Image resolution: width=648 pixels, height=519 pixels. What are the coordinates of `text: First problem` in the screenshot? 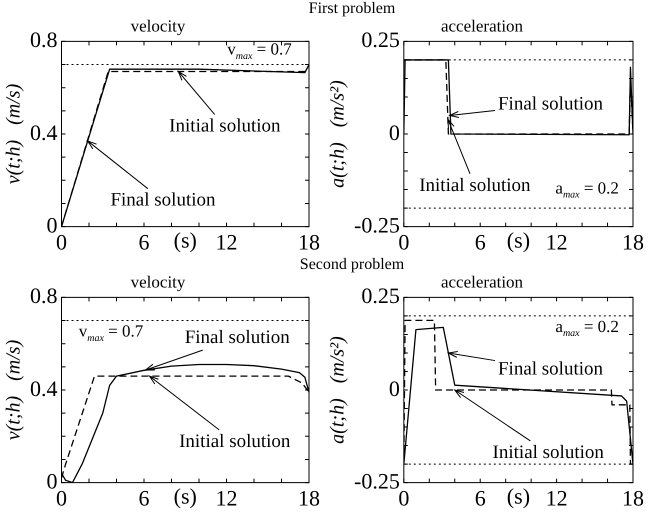 It's located at (352, 9).